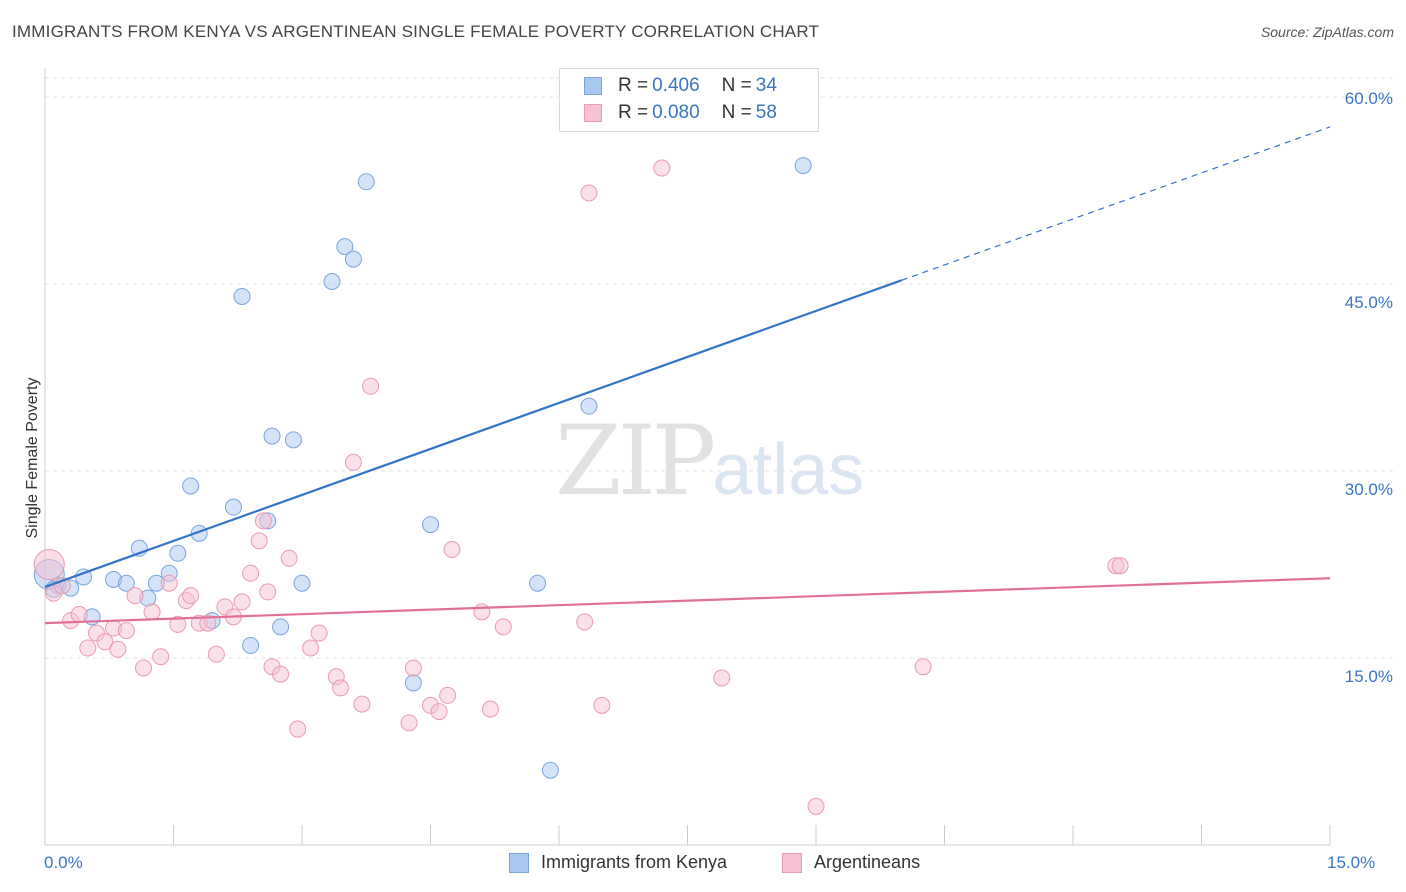  I want to click on trend-line-argentineans, so click(687, 601).